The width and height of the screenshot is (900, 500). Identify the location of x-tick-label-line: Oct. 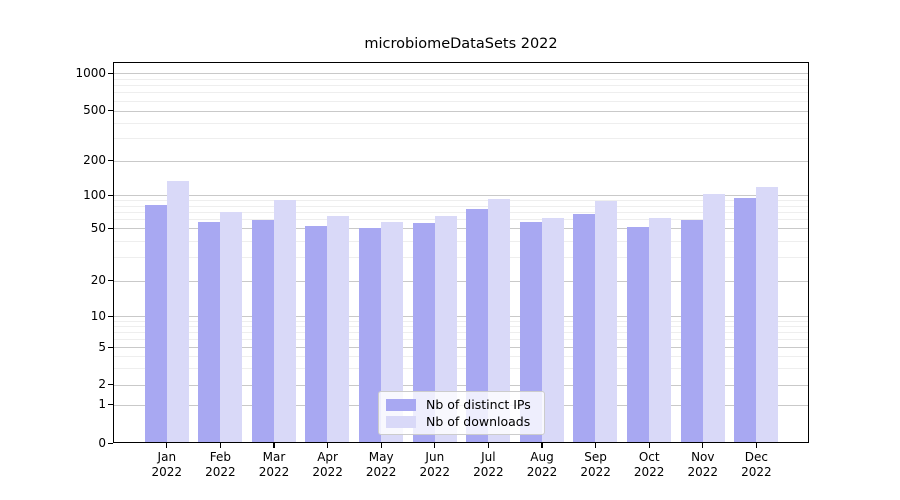
(649, 457).